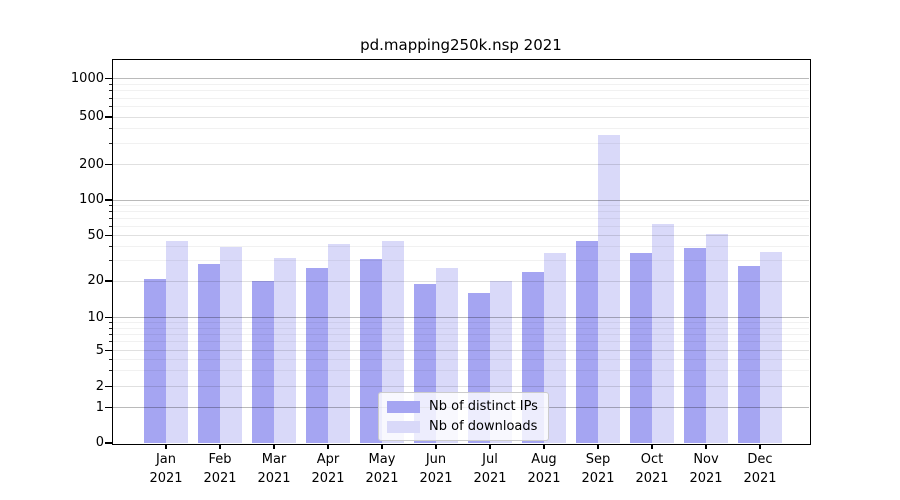 This screenshot has width=900, height=500. I want to click on bar-distinct-ips-mar, so click(263, 362).